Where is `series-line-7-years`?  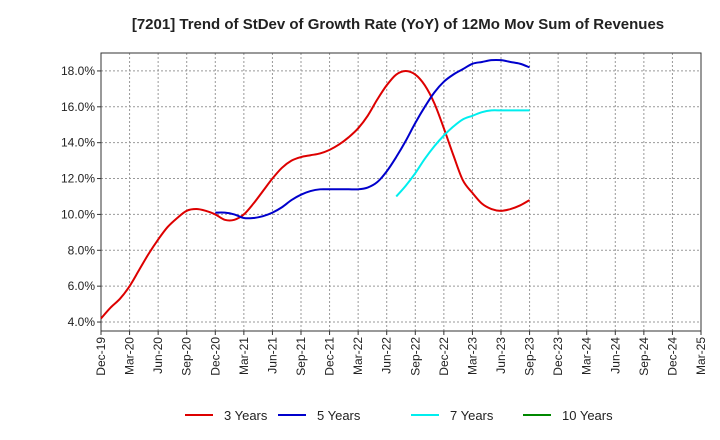
series-line-7-years is located at coordinates (462, 153).